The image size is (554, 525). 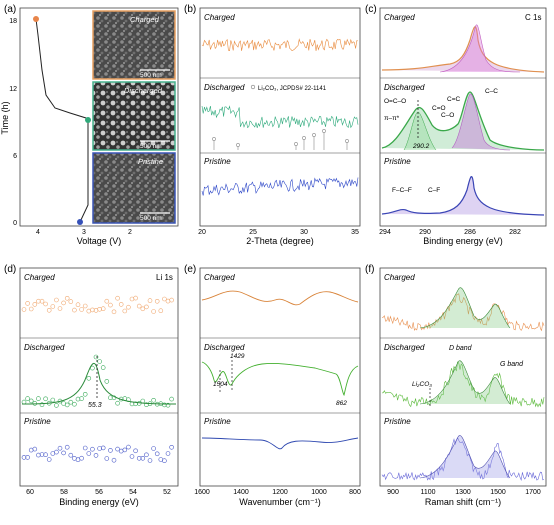 What do you see at coordinates (280, 443) in the screenshot?
I see `ftir-pristine-trace` at bounding box center [280, 443].